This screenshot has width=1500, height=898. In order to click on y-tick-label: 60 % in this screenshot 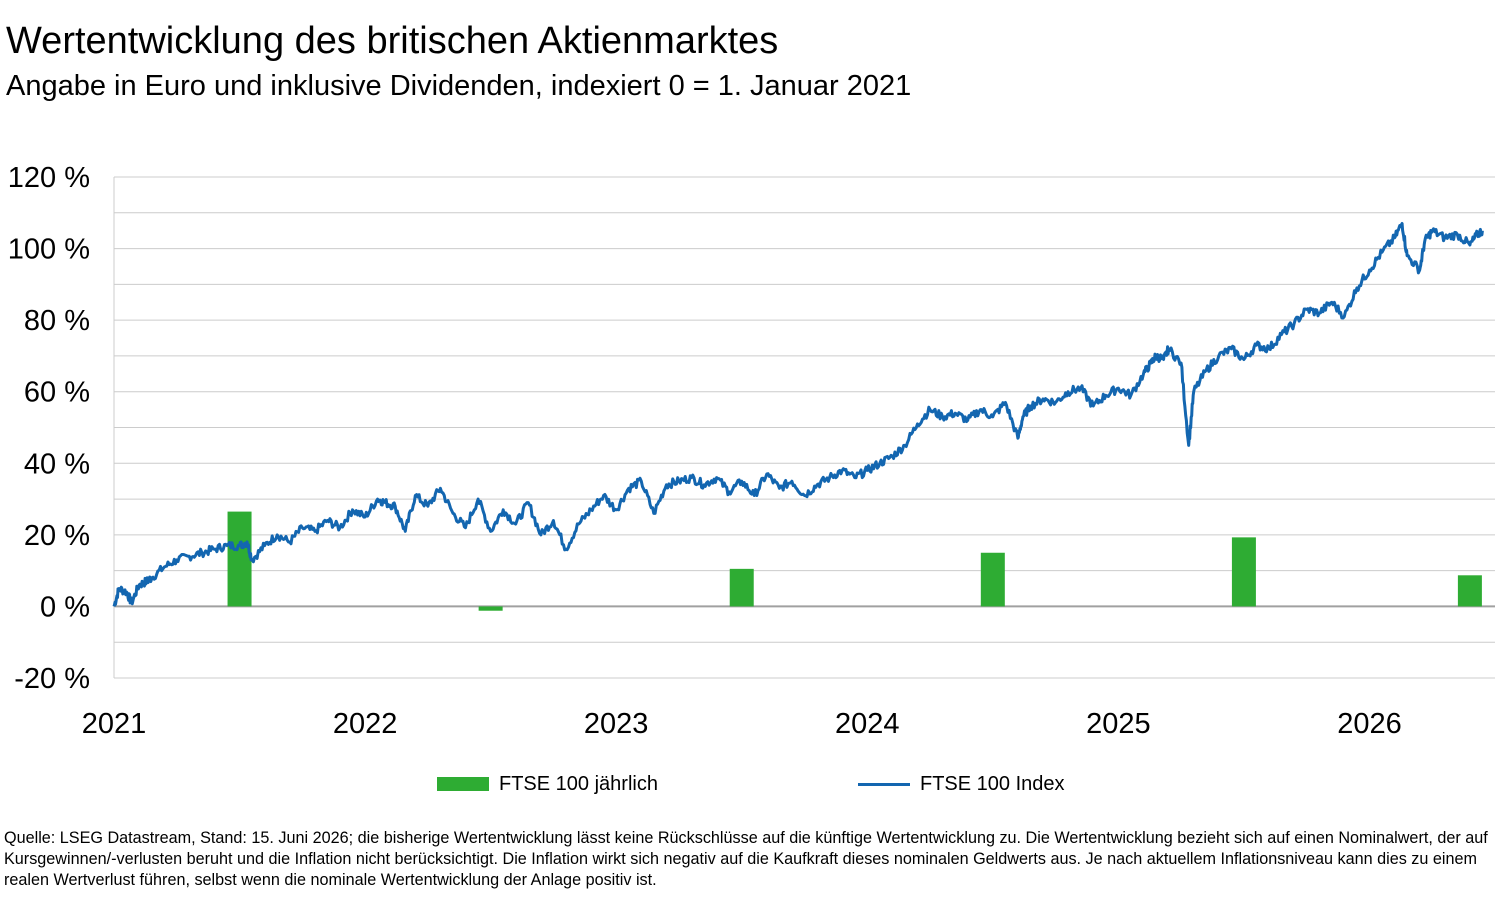, I will do `click(57, 393)`.